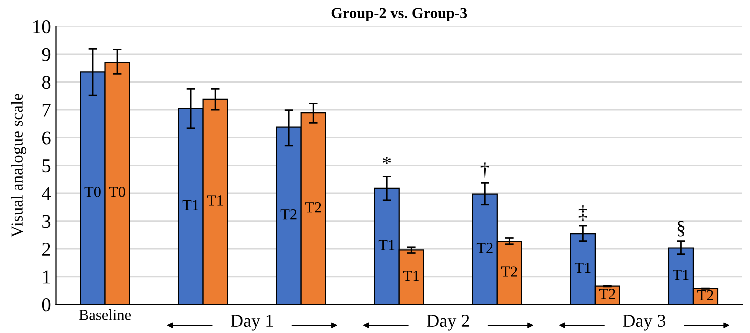  Describe the element at coordinates (46, 249) in the screenshot. I see `y-tick-label: 2` at that location.